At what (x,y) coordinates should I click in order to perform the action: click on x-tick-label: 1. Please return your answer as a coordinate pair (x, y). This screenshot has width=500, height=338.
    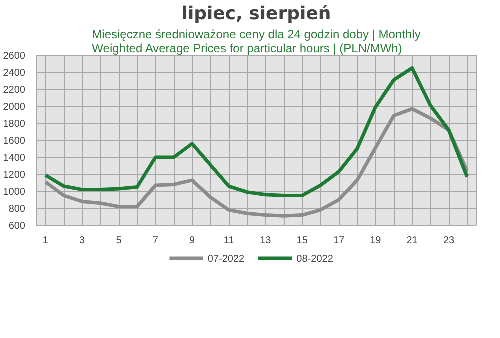
    Looking at the image, I should click on (45, 241).